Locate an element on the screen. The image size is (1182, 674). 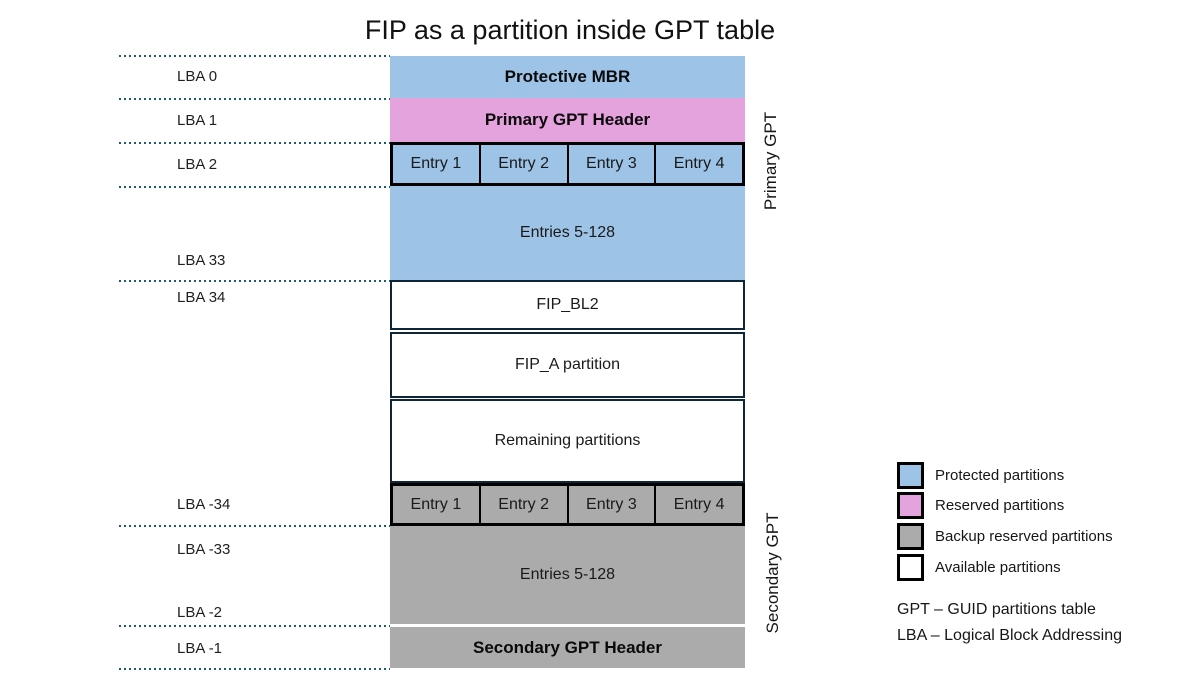
primary-entry-4: Entry 4 is located at coordinates (698, 164).